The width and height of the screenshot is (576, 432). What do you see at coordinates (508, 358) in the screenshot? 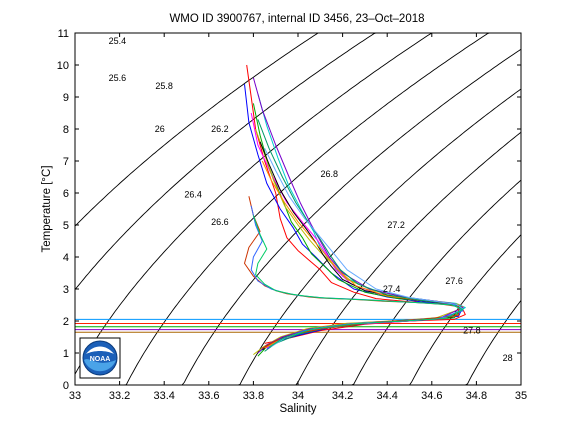
I see `contour-label: 28` at bounding box center [508, 358].